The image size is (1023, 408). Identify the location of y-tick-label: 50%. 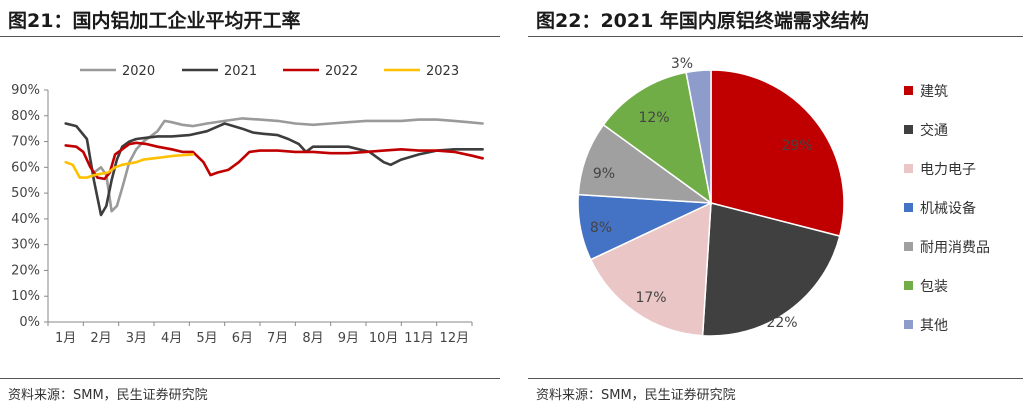
(25, 193).